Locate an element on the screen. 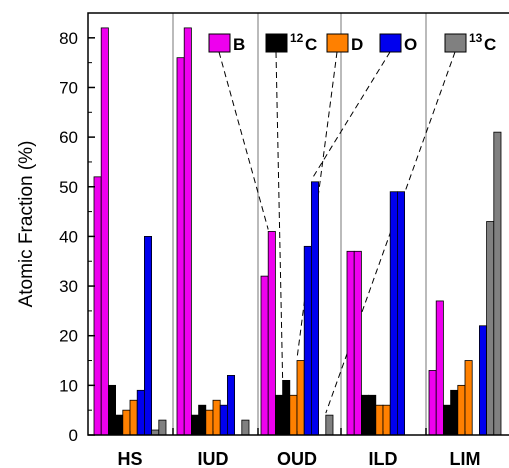  y-tick-label: 70 is located at coordinates (68, 87).